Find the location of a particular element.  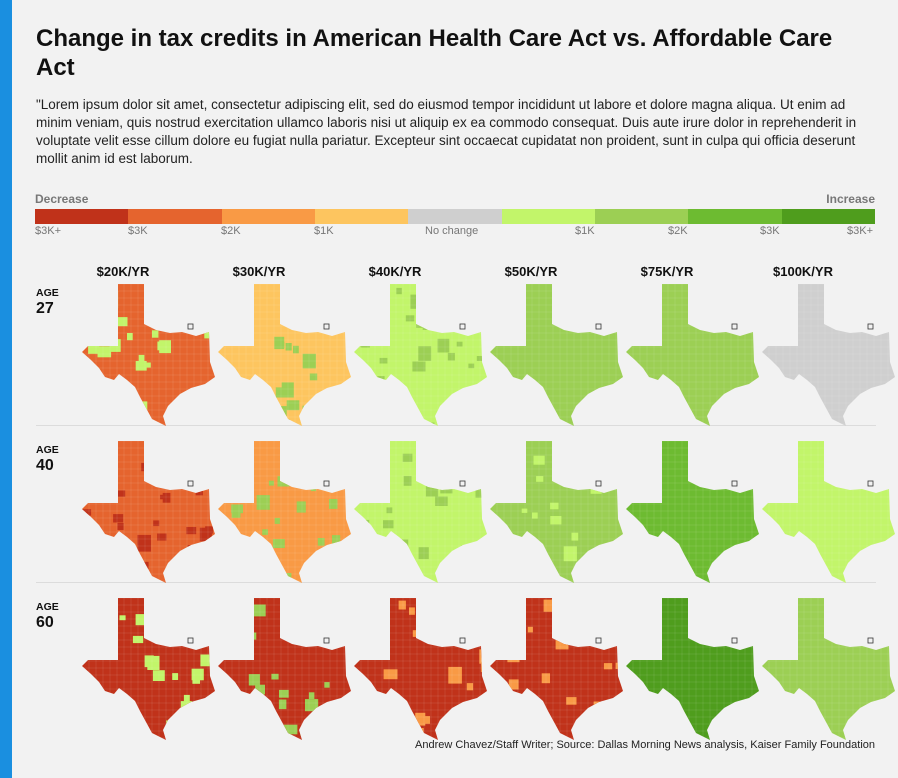

row-label-age-27: AGE 27 is located at coordinates (47, 303).